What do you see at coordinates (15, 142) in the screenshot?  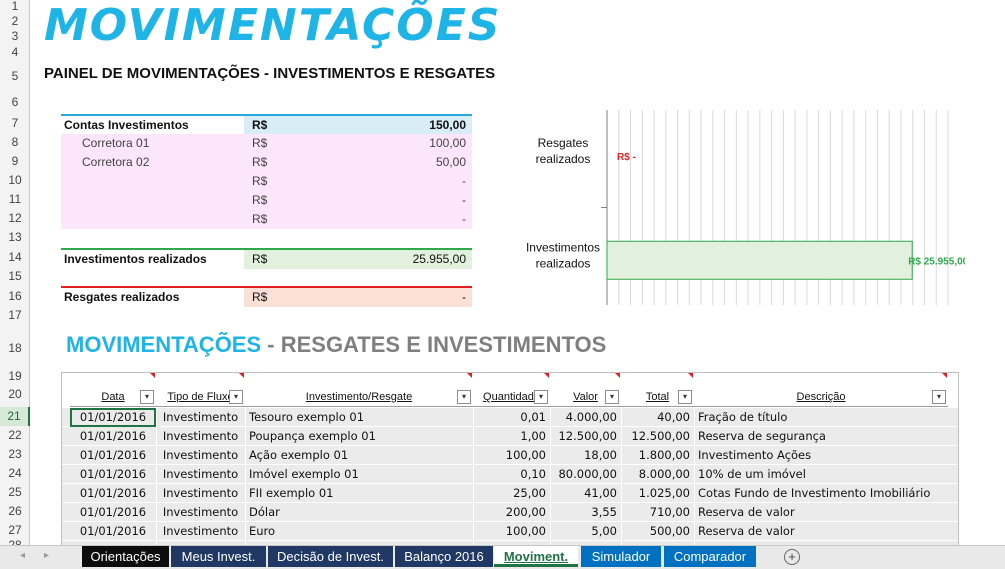 I see `row-number: 8` at bounding box center [15, 142].